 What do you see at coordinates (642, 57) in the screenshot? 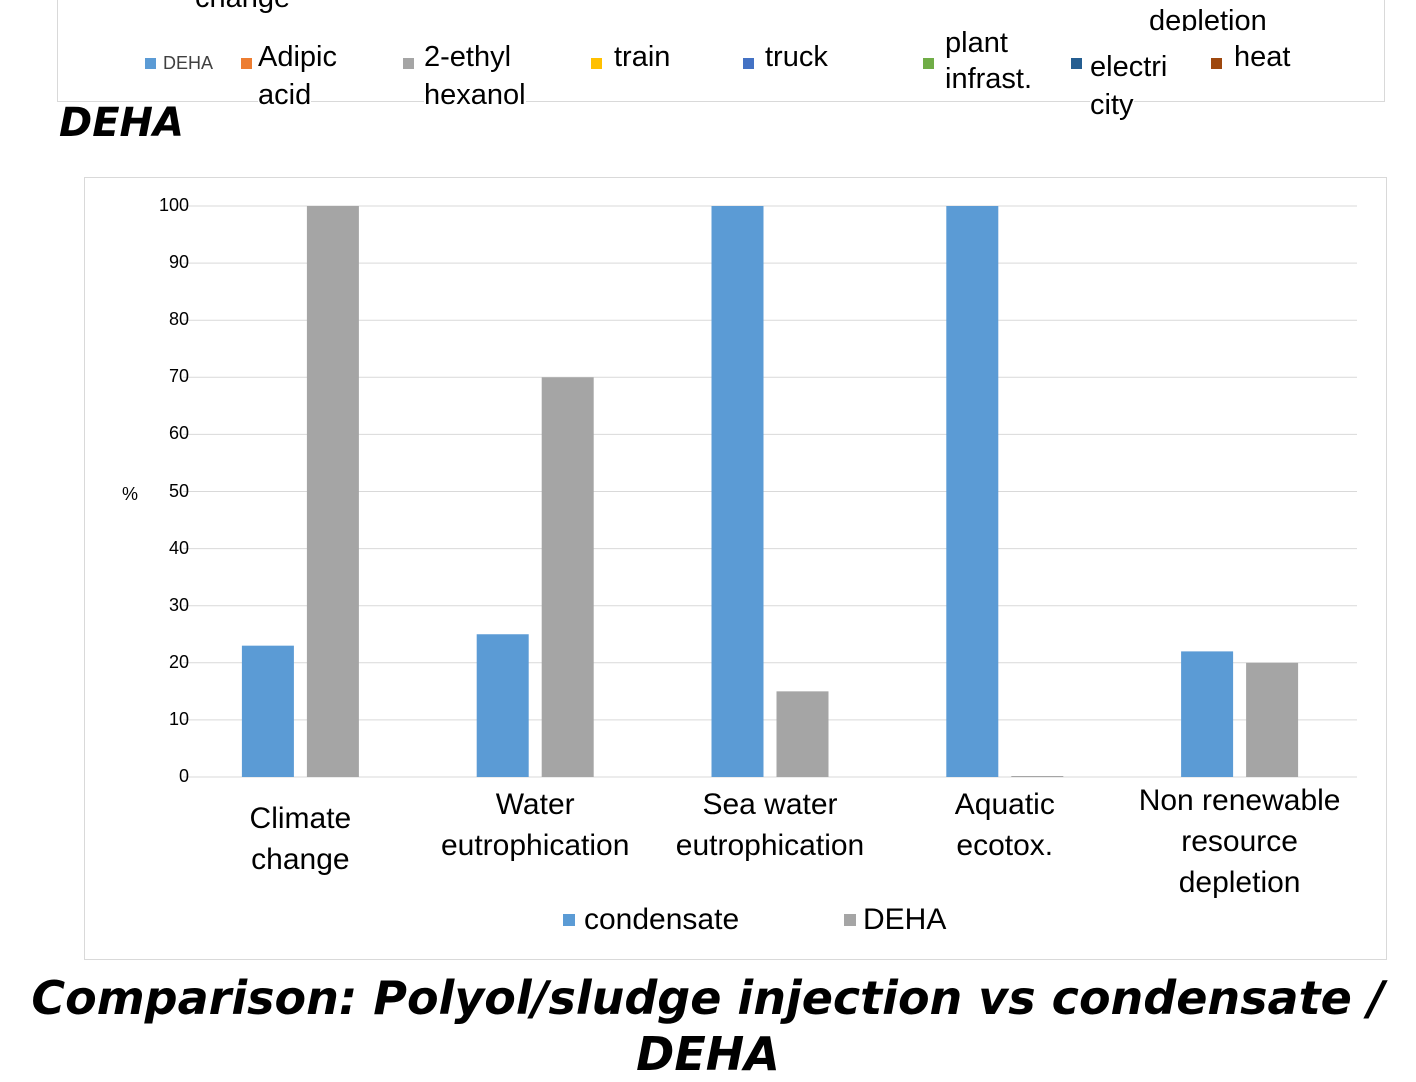
I see `legend-label-train: train` at bounding box center [642, 57].